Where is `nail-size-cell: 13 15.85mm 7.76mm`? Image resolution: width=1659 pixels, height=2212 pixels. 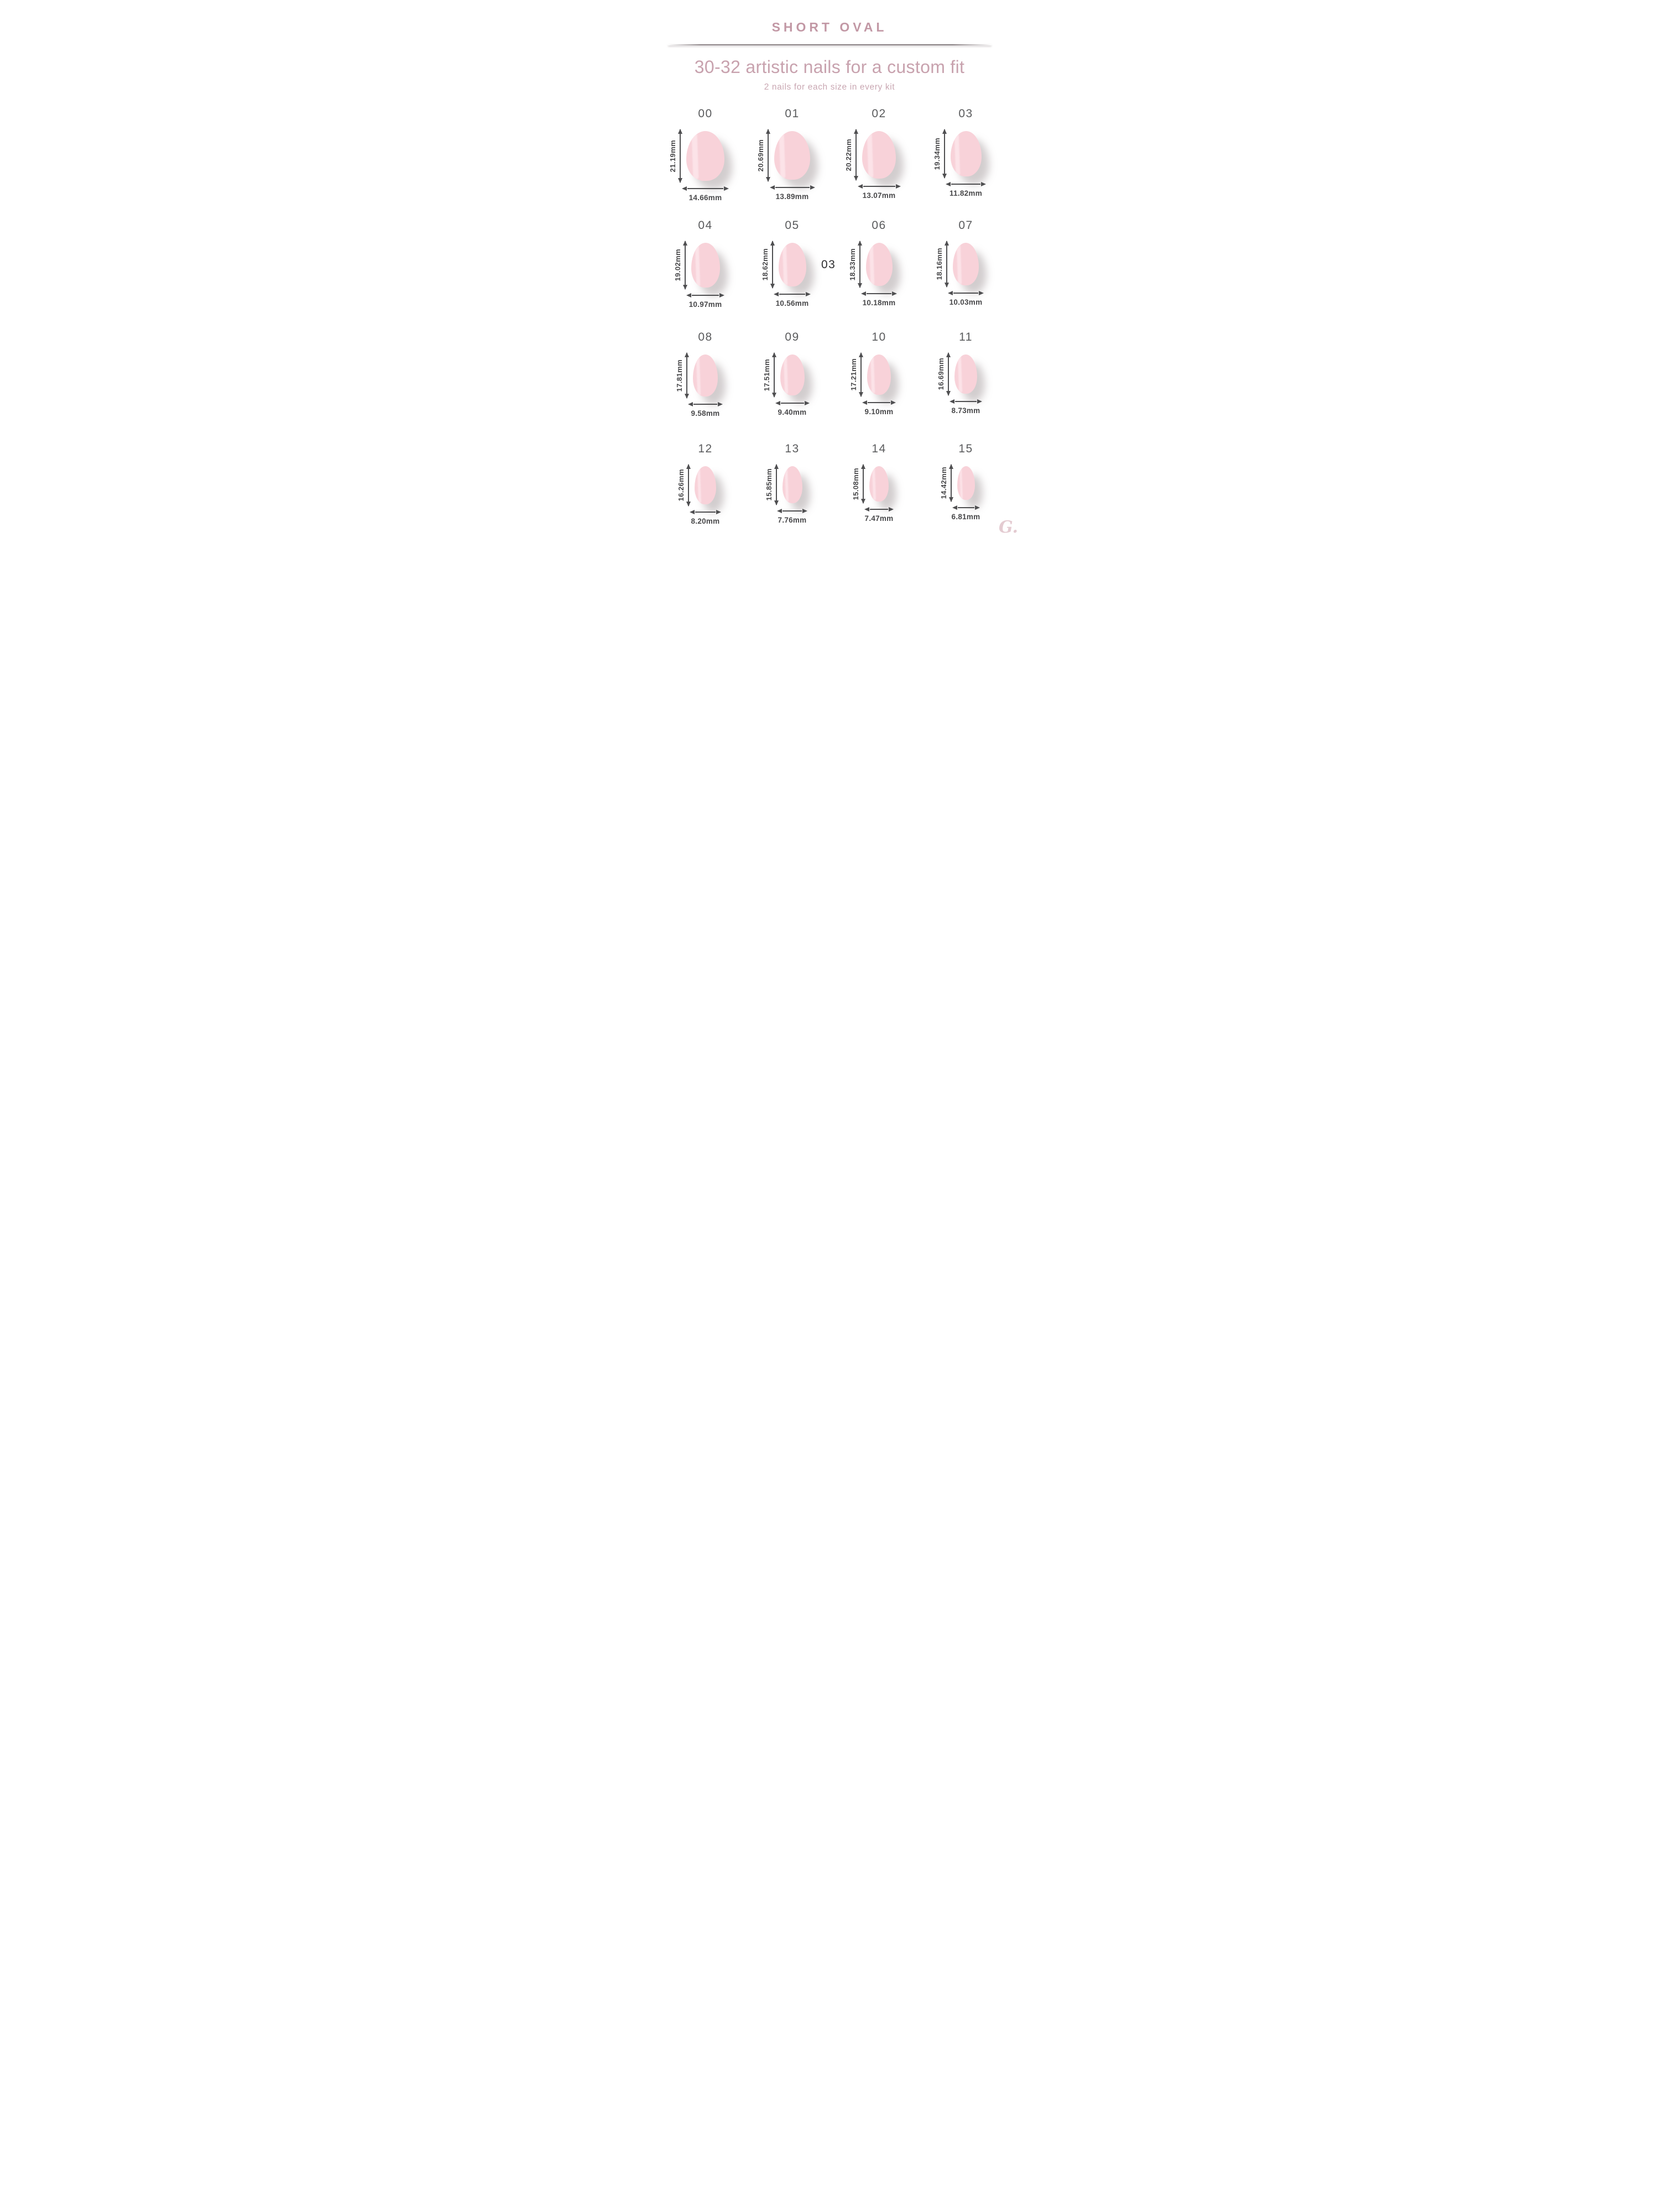
nail-size-cell: 13 15.85mm 7.76mm is located at coordinates (793, 498).